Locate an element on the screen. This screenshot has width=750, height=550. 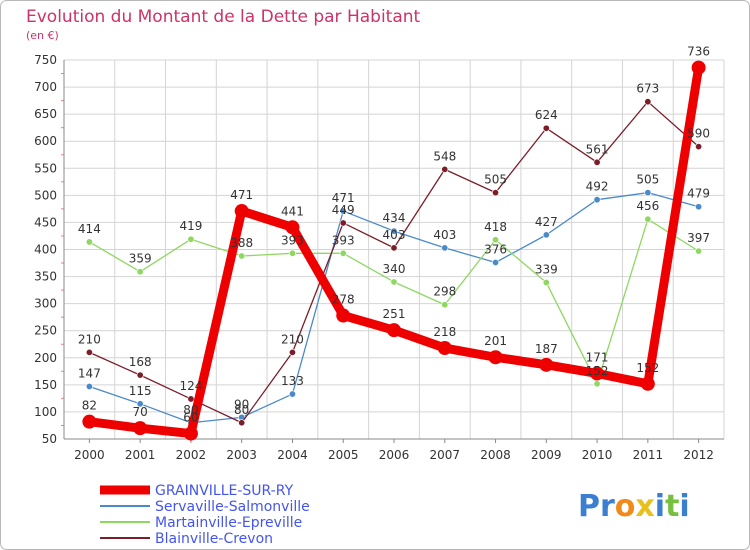
data-label: 388 is located at coordinates (241, 243).